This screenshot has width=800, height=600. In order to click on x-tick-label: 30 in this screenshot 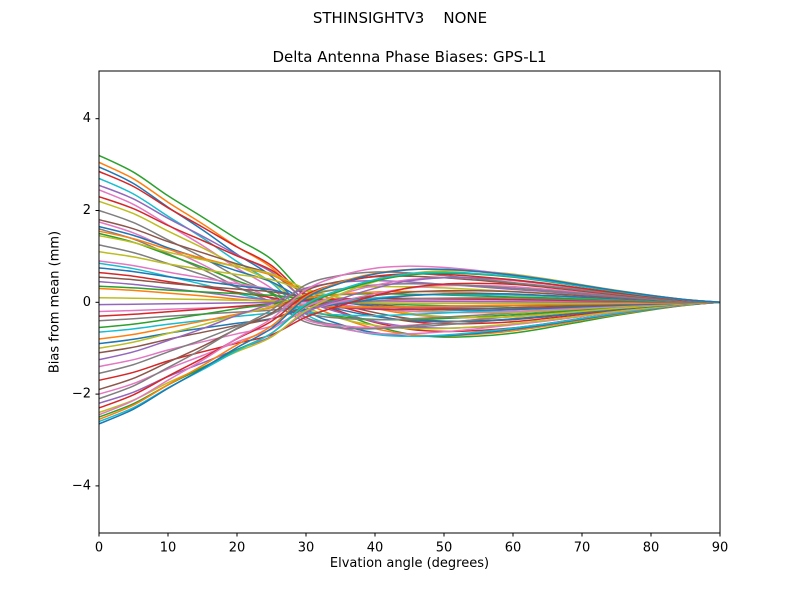, I will do `click(306, 548)`.